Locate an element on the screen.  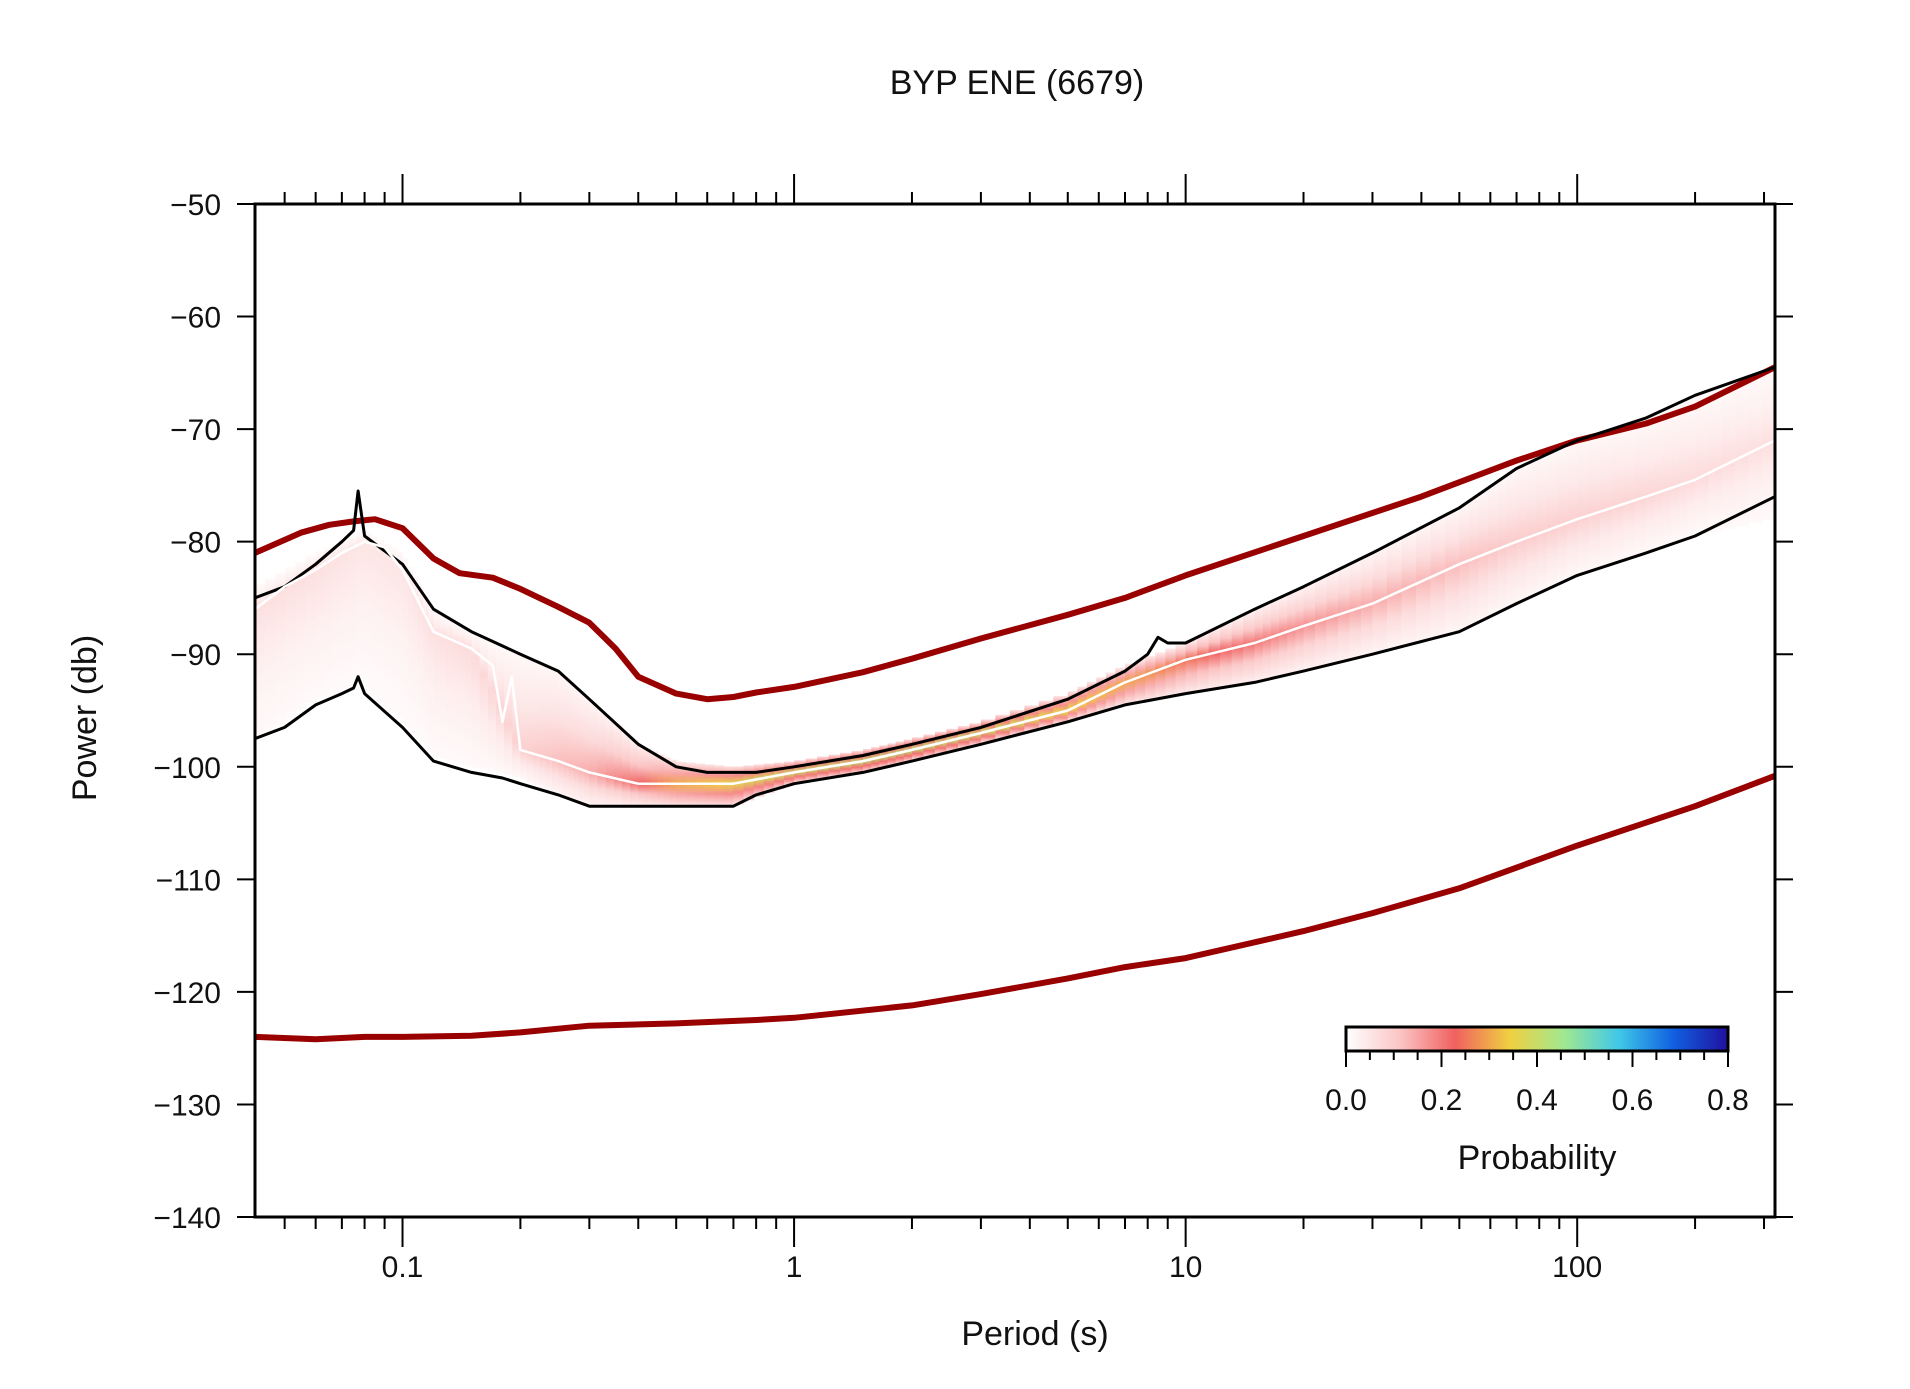
probability-colorbar: 0.0 0.2 0.4 0.6 0.8 Probability is located at coordinates (1537, 1101).